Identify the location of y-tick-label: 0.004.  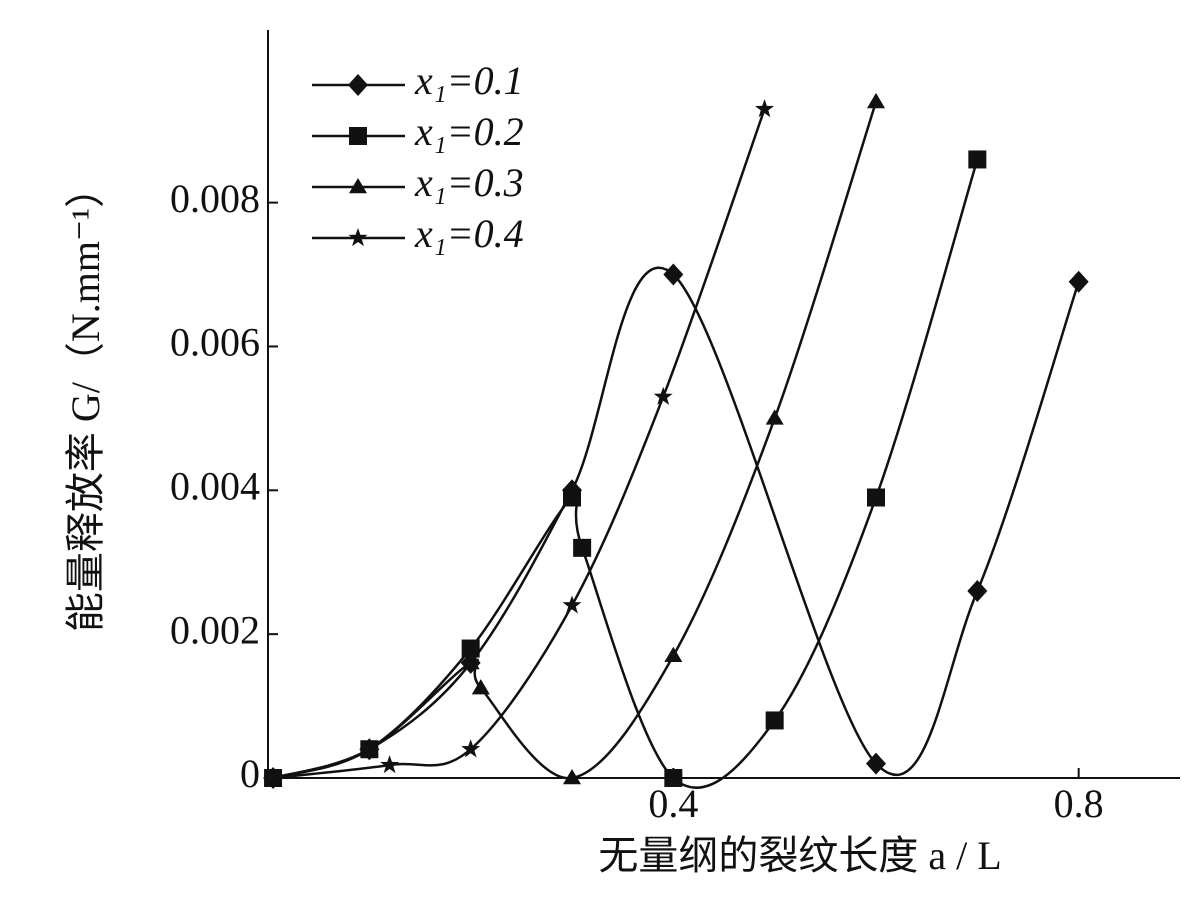
(215, 485).